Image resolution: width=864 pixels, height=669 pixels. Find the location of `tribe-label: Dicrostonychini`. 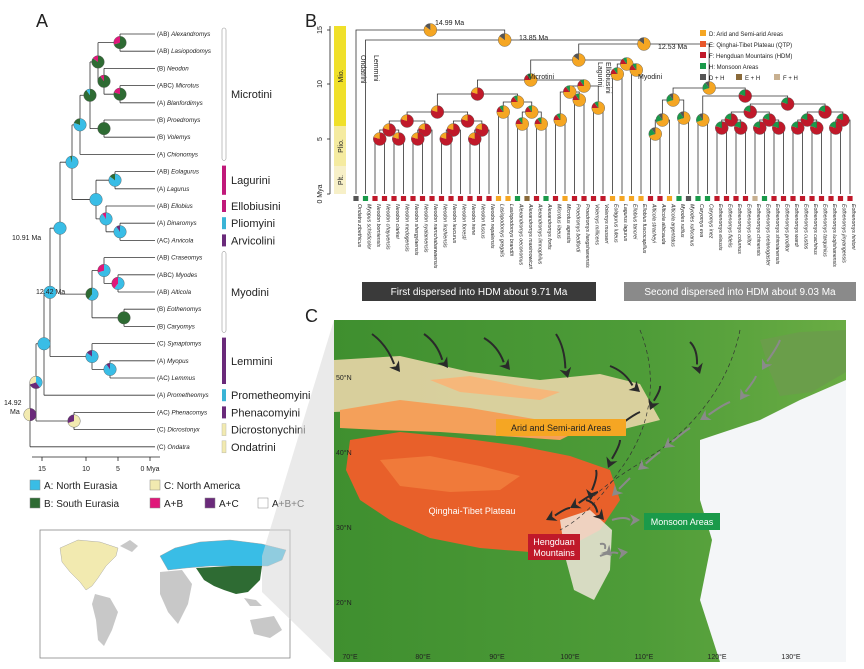

tribe-label: Dicrostonychini is located at coordinates (268, 431).